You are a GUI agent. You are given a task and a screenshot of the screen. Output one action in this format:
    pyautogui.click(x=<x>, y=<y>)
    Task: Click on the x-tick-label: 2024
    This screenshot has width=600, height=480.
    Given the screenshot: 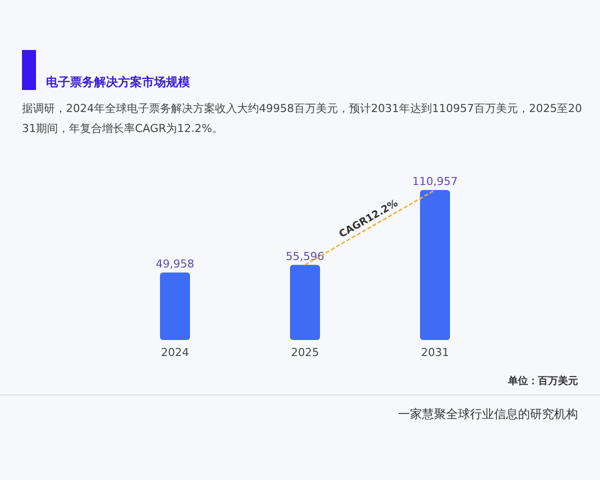 What is the action you would take?
    pyautogui.click(x=175, y=352)
    